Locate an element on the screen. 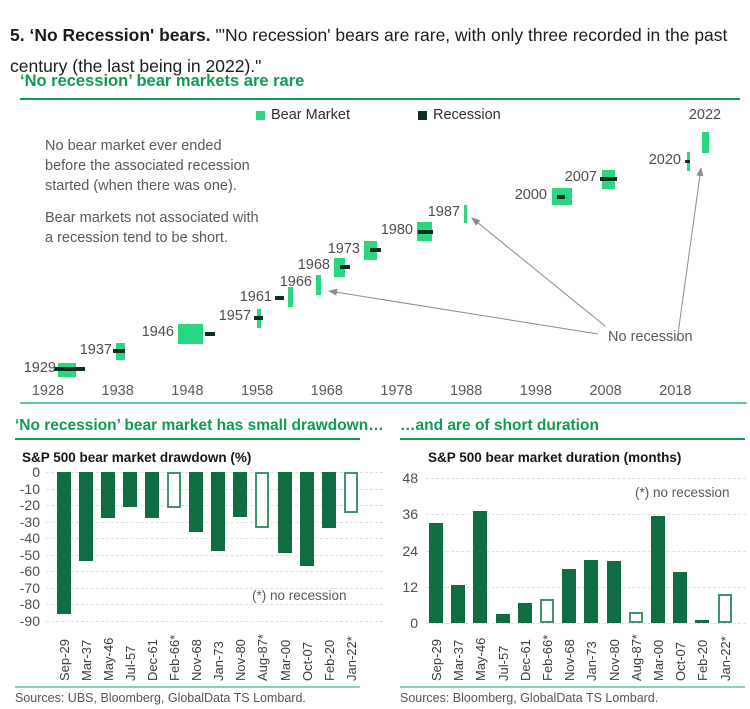 The width and height of the screenshot is (750, 709). recession-marker-1973 is located at coordinates (375, 250).